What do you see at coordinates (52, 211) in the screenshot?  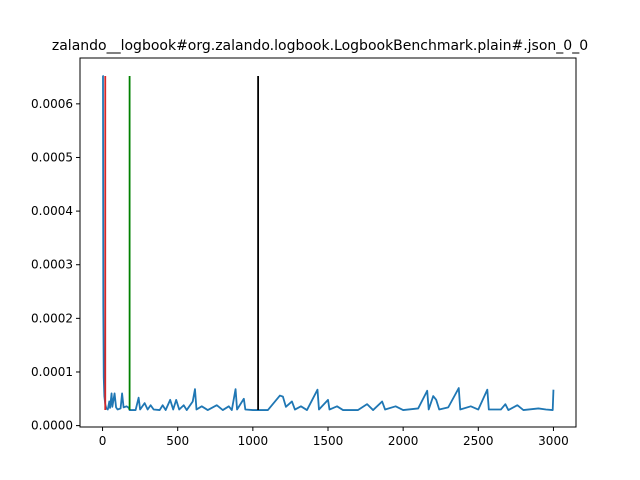 I see `y-tick-label: 0.0004` at bounding box center [52, 211].